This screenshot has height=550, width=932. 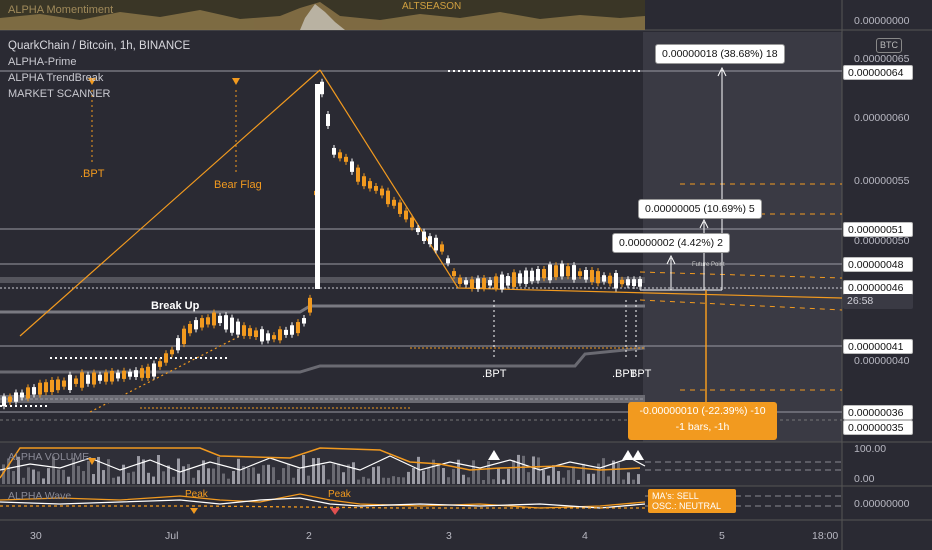 What do you see at coordinates (671, 243) in the screenshot?
I see `measure-callout-low: 0.00000002 (4.42%) 2` at bounding box center [671, 243].